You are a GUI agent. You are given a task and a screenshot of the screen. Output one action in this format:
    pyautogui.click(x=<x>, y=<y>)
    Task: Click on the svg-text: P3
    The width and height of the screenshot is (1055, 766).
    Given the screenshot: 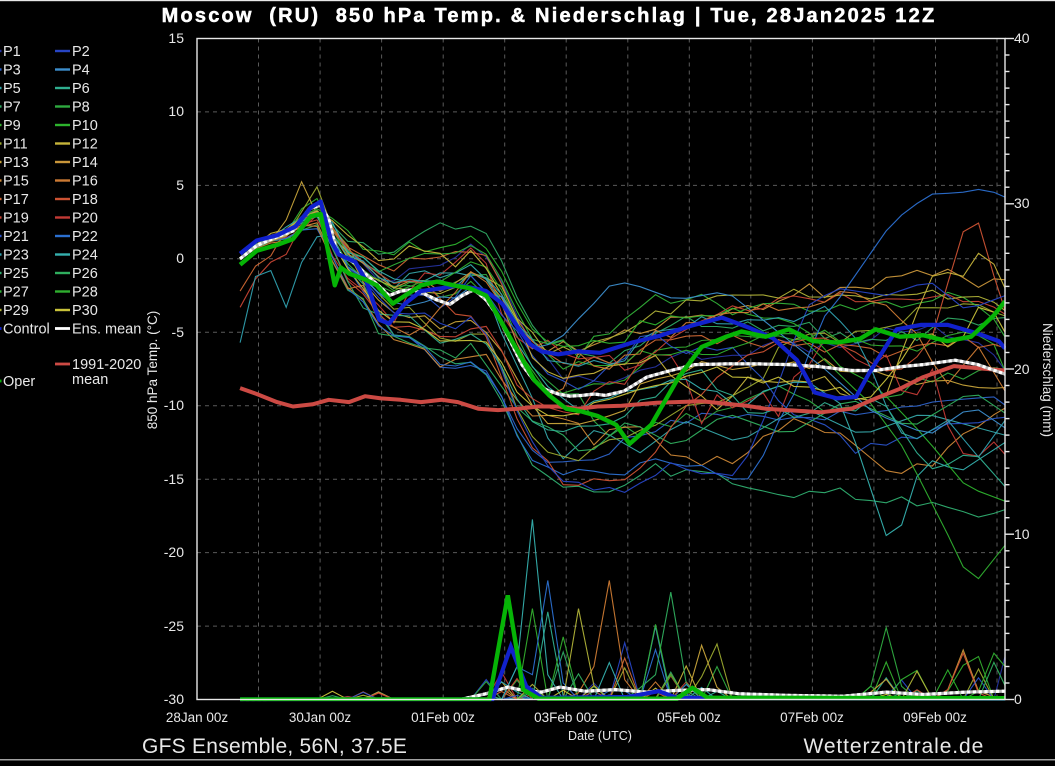 What is the action you would take?
    pyautogui.click(x=12, y=71)
    